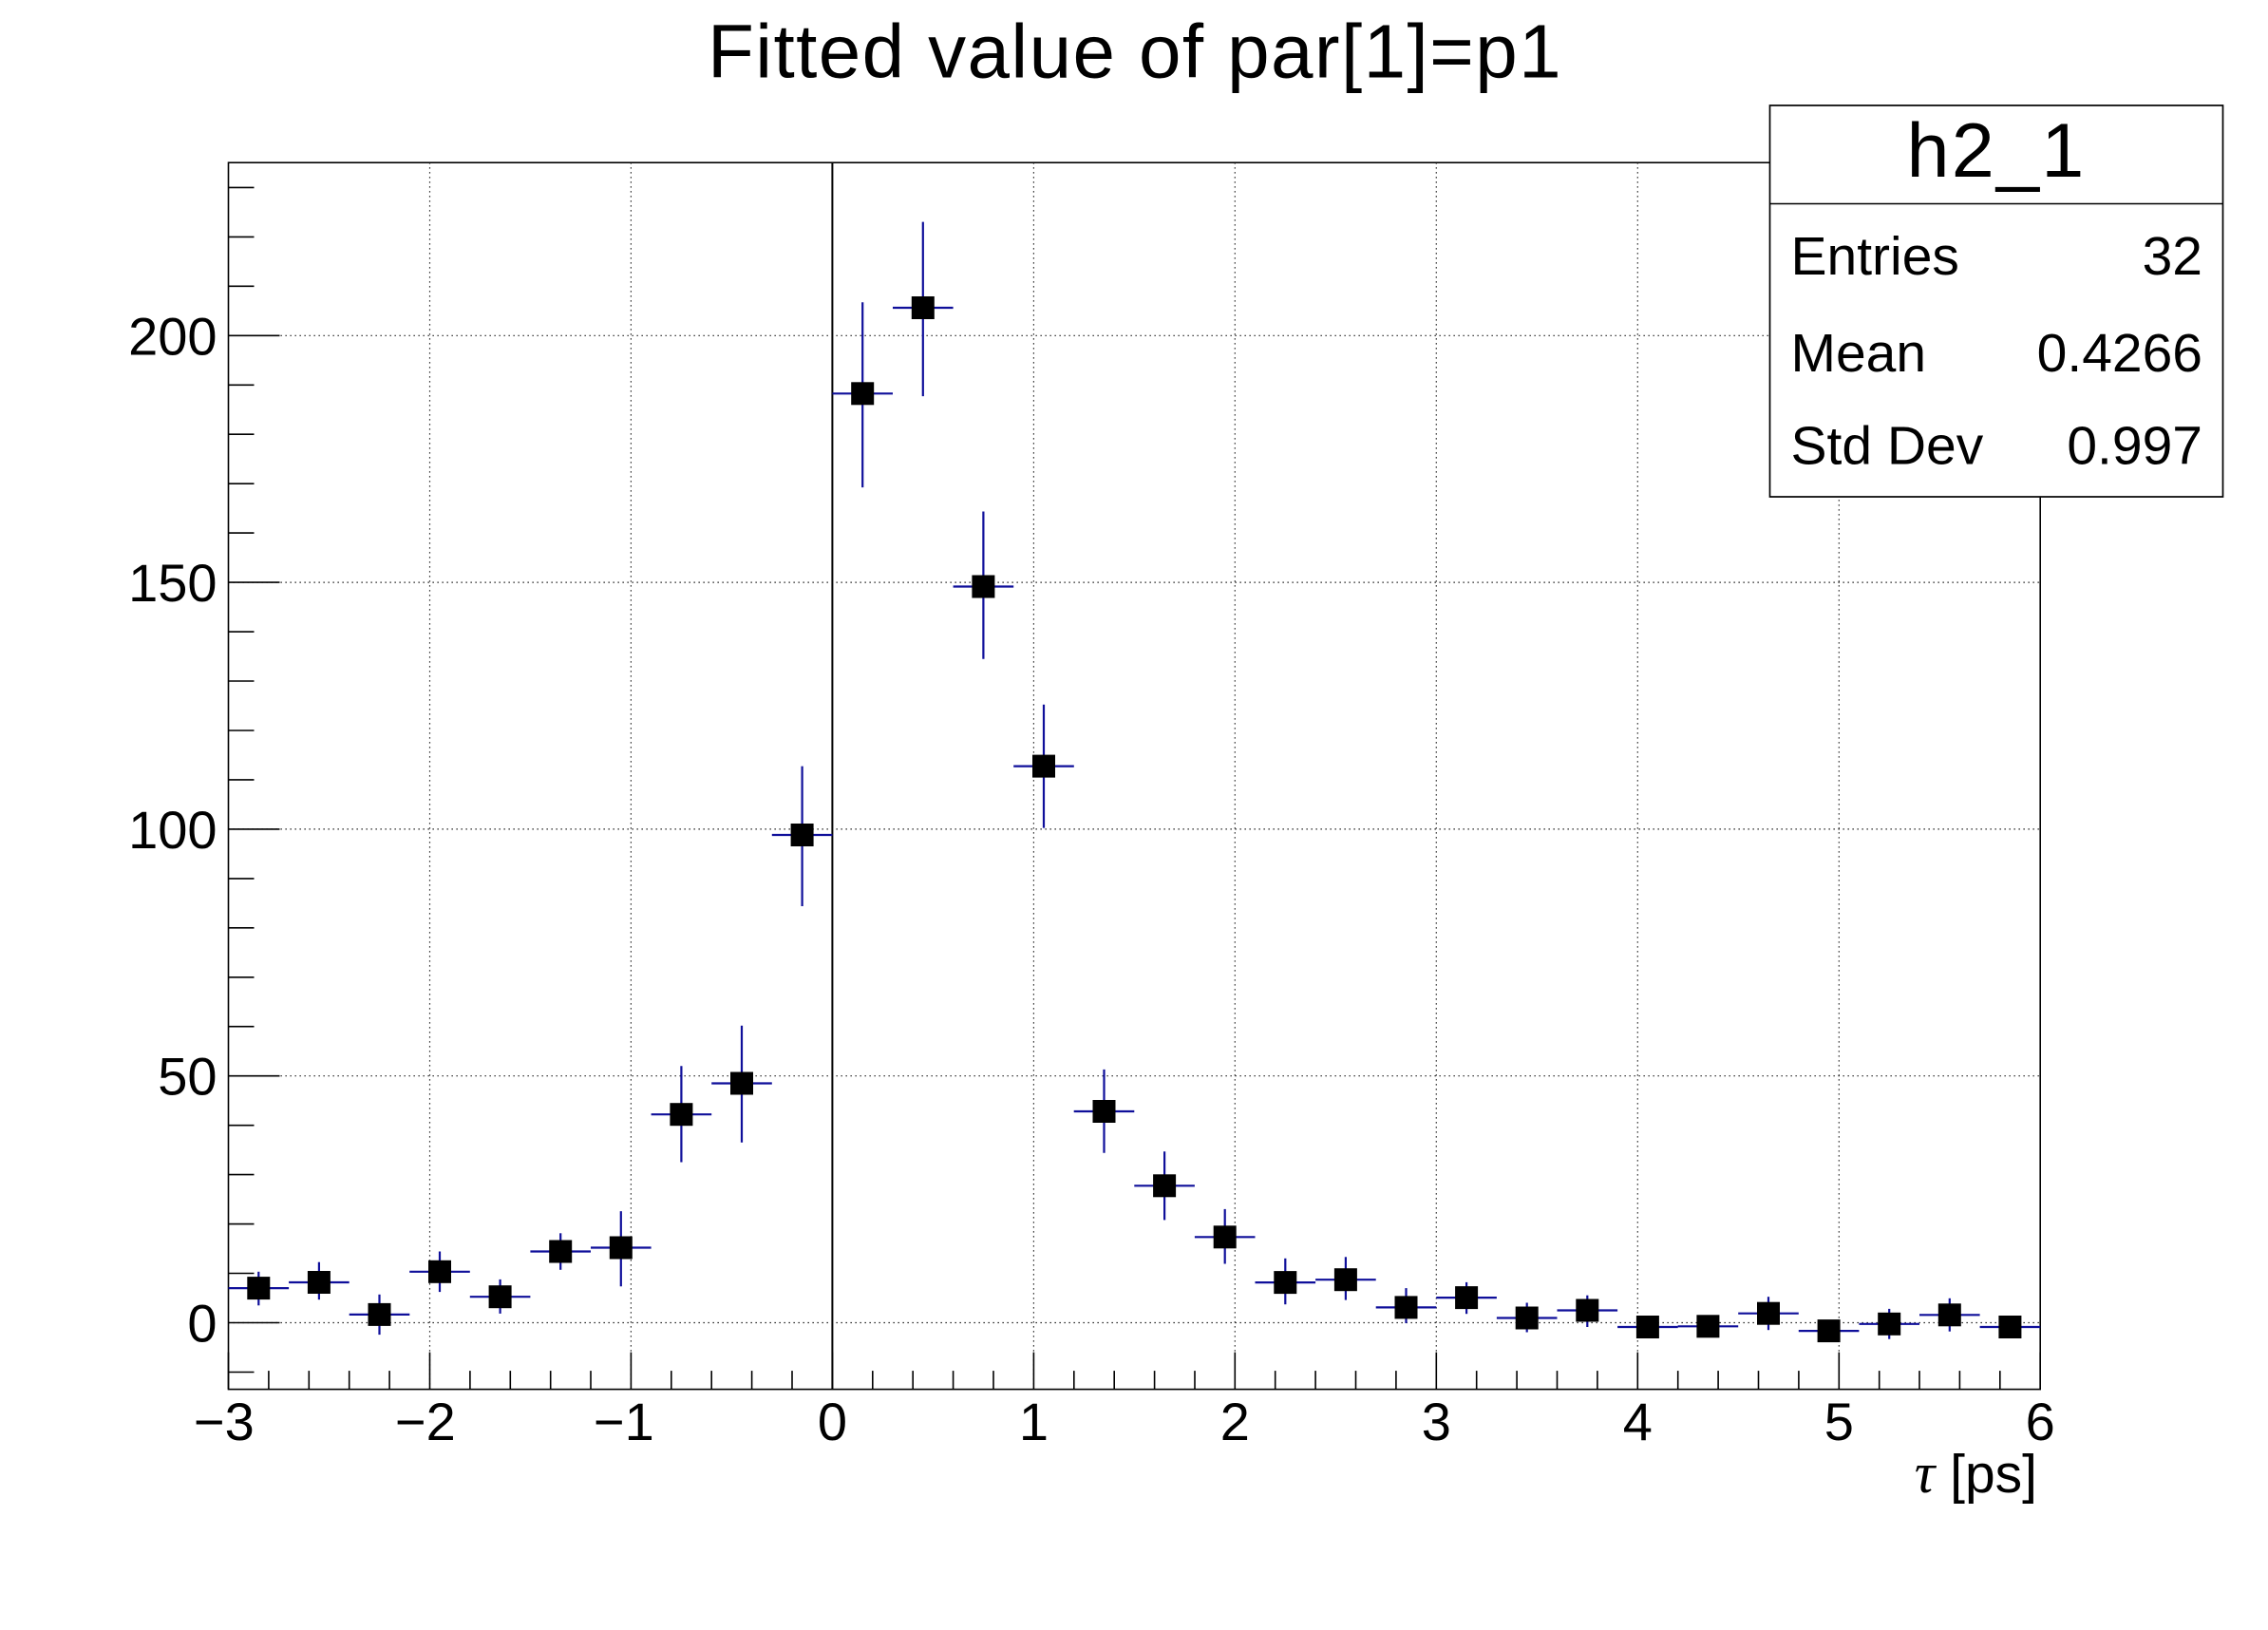  Describe the element at coordinates (1235, 1421) in the screenshot. I see `svg-text: 2` at that location.